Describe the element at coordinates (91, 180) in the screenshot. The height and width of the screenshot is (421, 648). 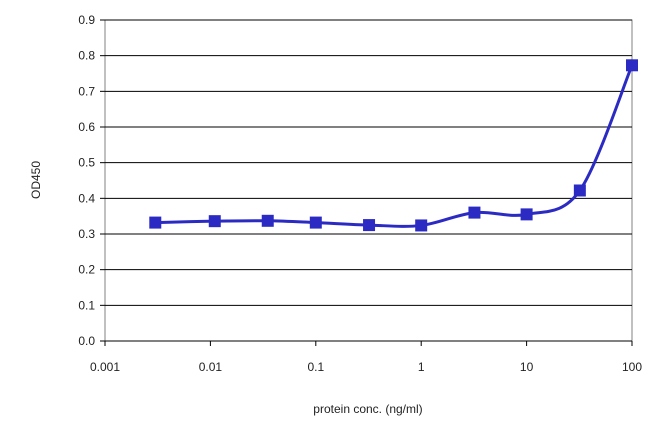
I see `y-axis-ticks: 0.0 0.1 0.2 0.3 0.4 0.5 0.6 0.7 0.8 0.9` at that location.